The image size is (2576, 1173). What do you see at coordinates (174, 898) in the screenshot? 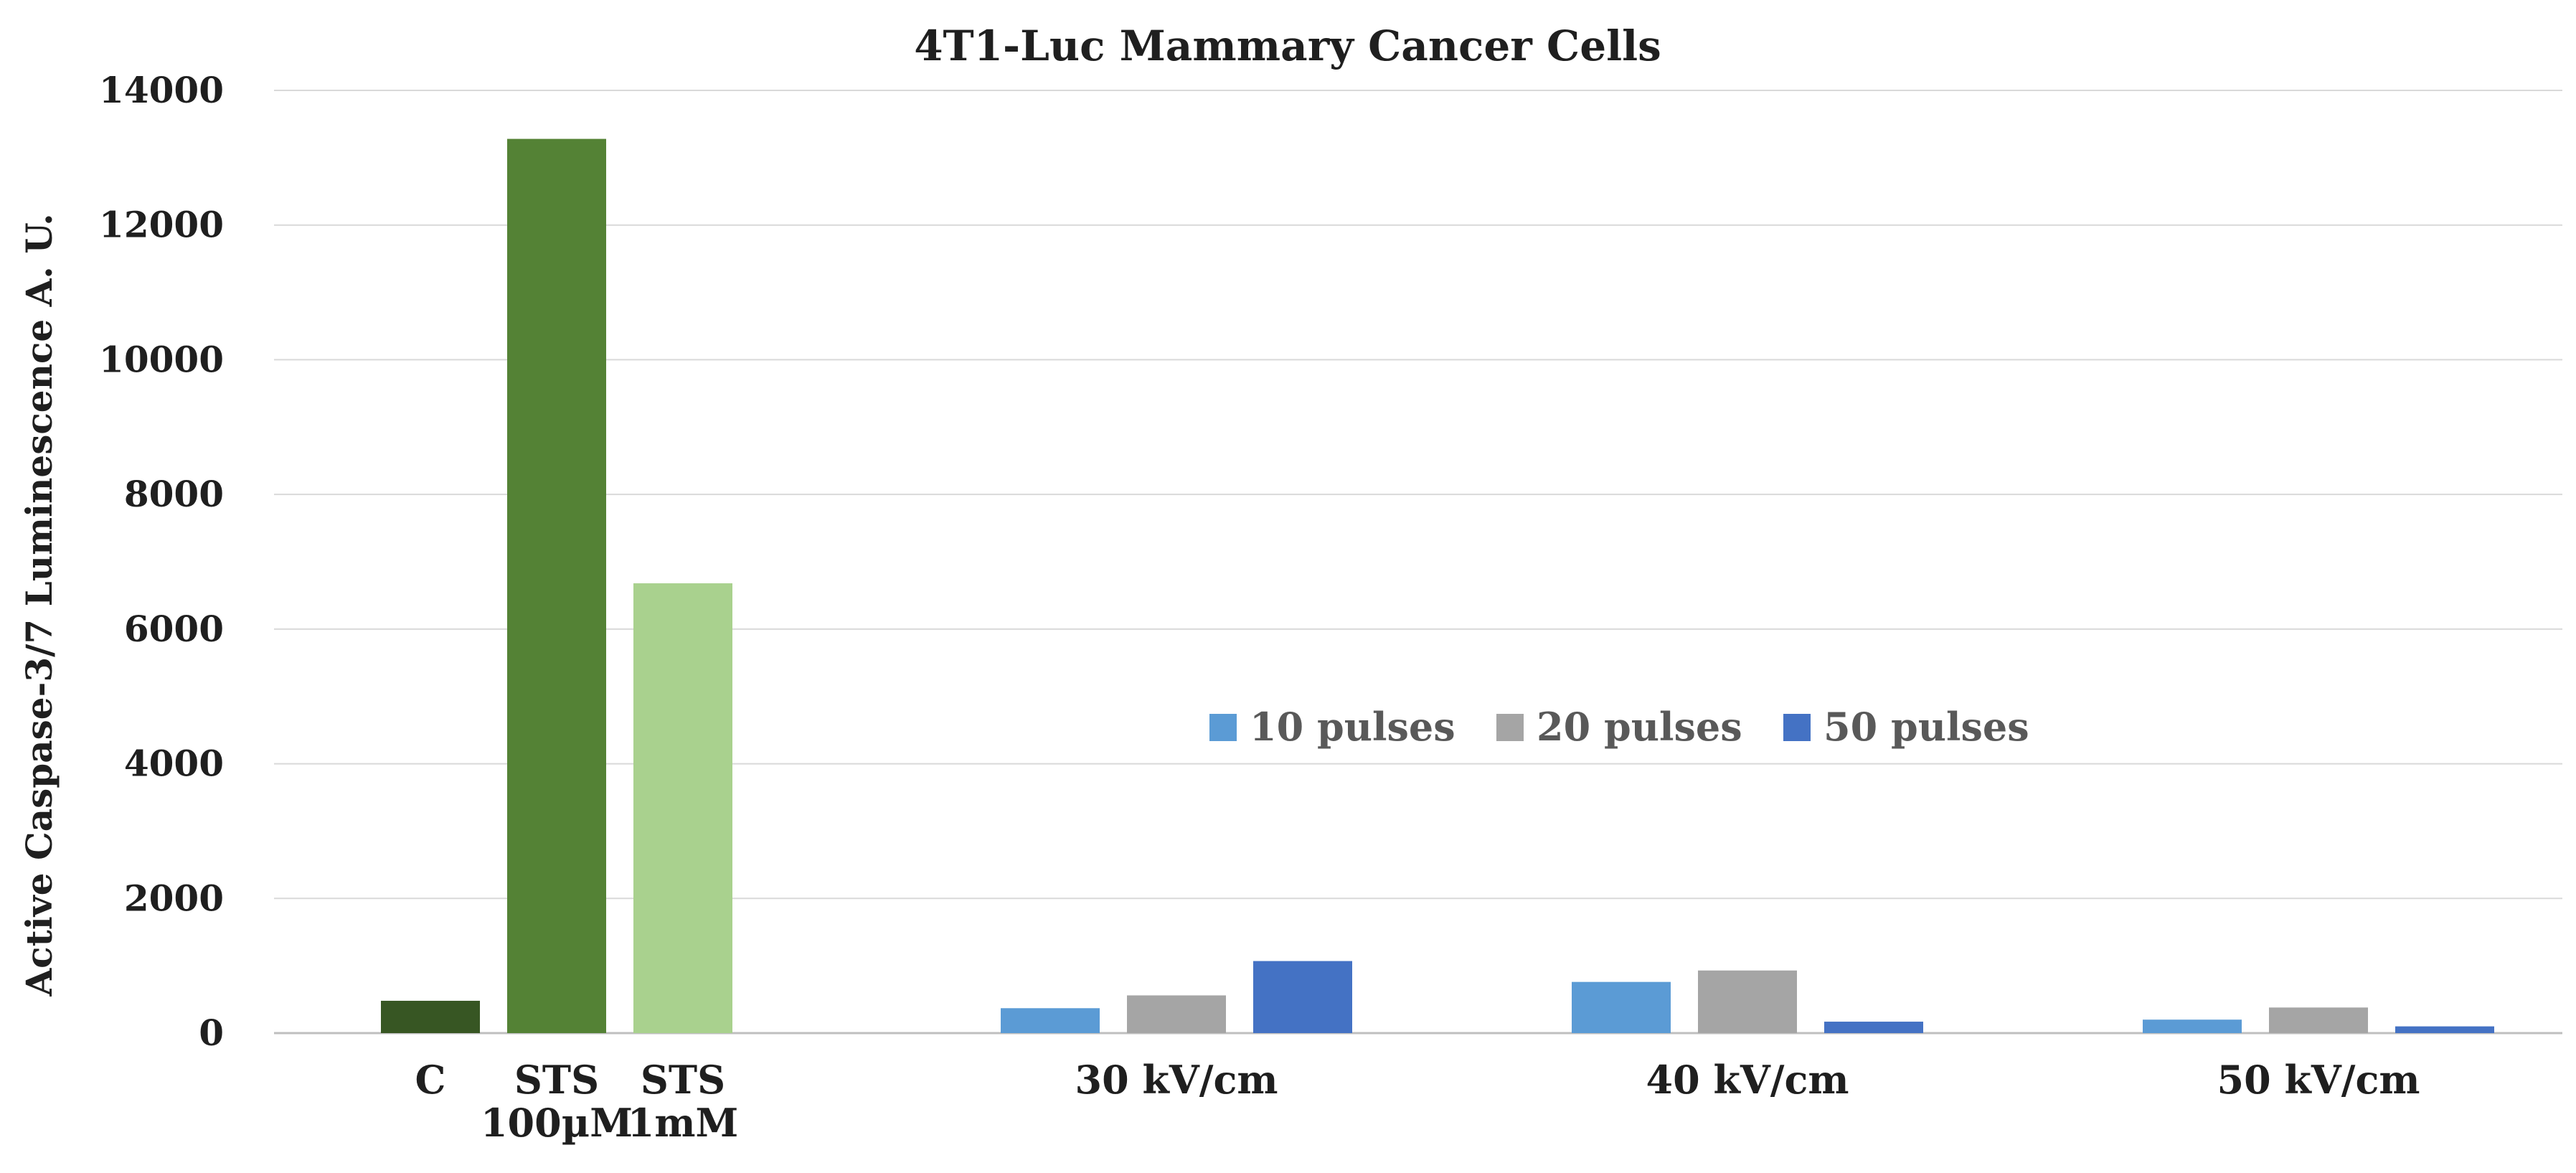
I see `y-tick-label-2000: 2000` at bounding box center [174, 898].